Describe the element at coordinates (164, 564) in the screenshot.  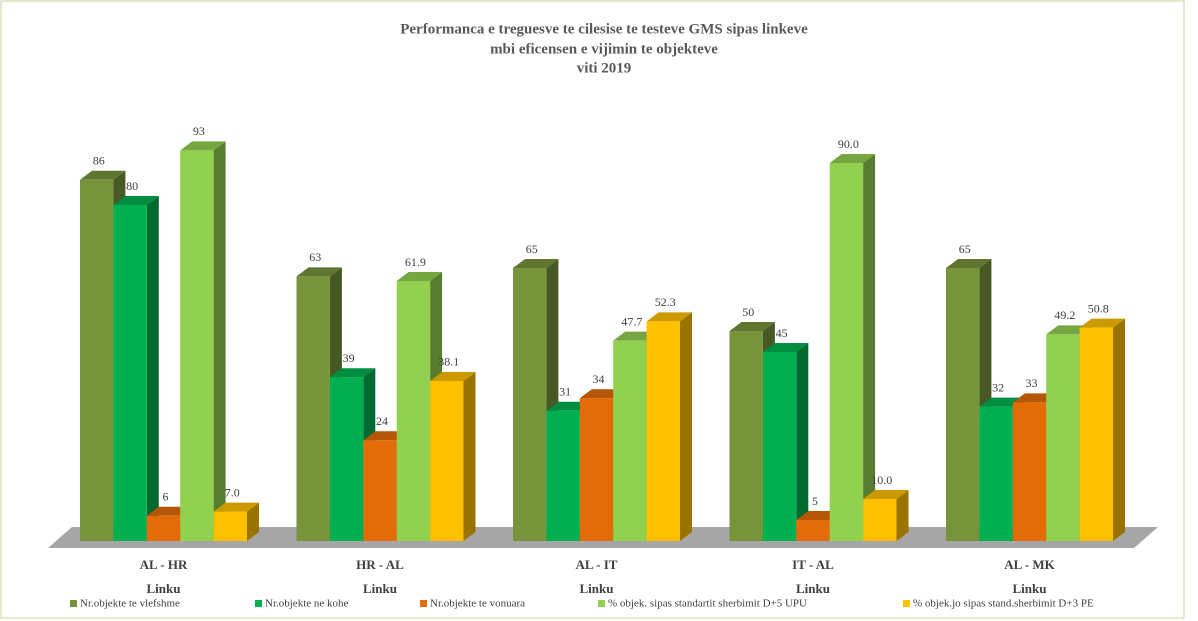
I see `x-tick-label: AL - HR` at that location.